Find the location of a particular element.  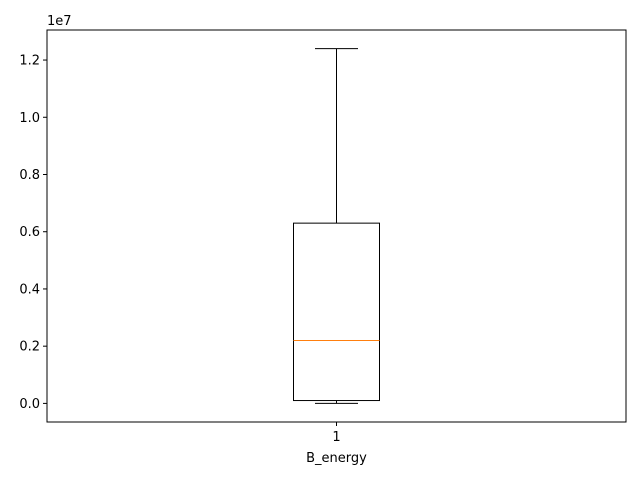

box-plot is located at coordinates (336, 226).